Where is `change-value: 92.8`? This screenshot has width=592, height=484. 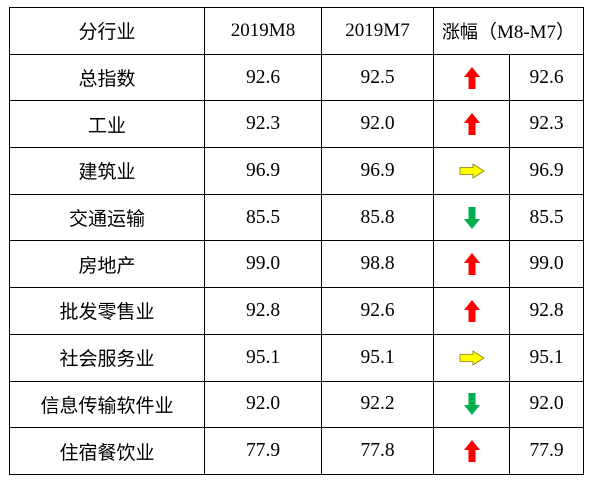
change-value: 92.8 is located at coordinates (546, 311).